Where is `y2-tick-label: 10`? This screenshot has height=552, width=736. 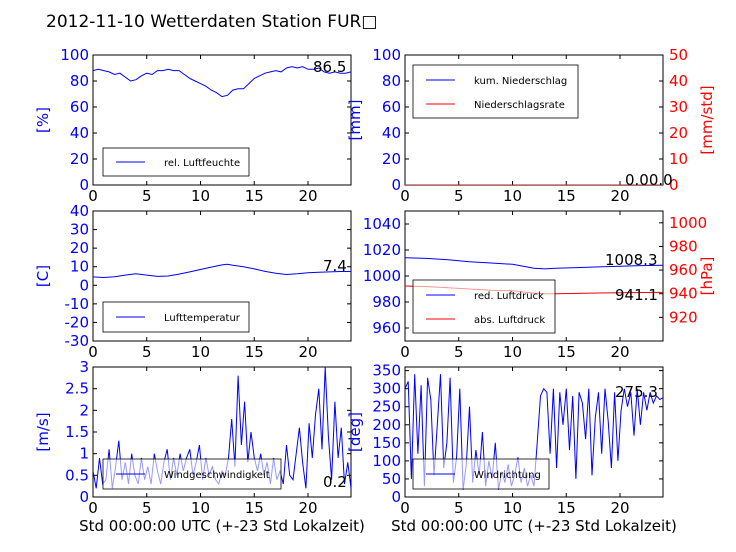 y2-tick-label: 10 is located at coordinates (678, 159).